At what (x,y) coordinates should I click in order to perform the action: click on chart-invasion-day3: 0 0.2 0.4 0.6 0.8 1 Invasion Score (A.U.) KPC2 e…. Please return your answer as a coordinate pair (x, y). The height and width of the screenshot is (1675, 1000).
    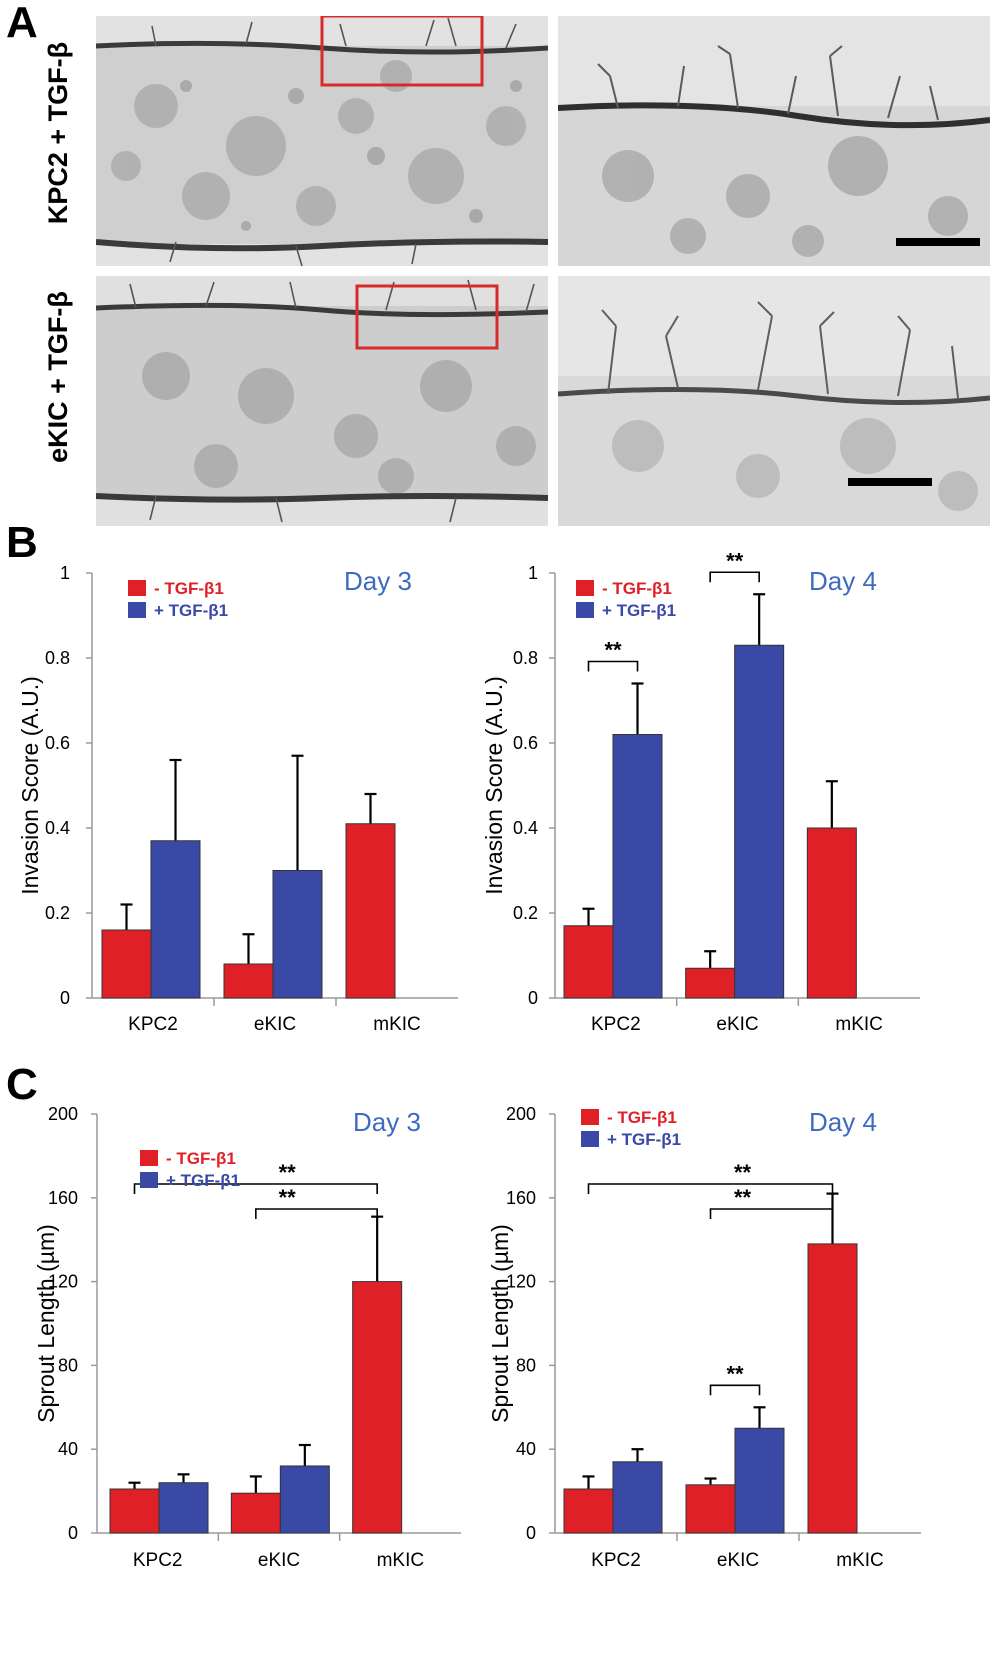
    Looking at the image, I should click on (237, 799).